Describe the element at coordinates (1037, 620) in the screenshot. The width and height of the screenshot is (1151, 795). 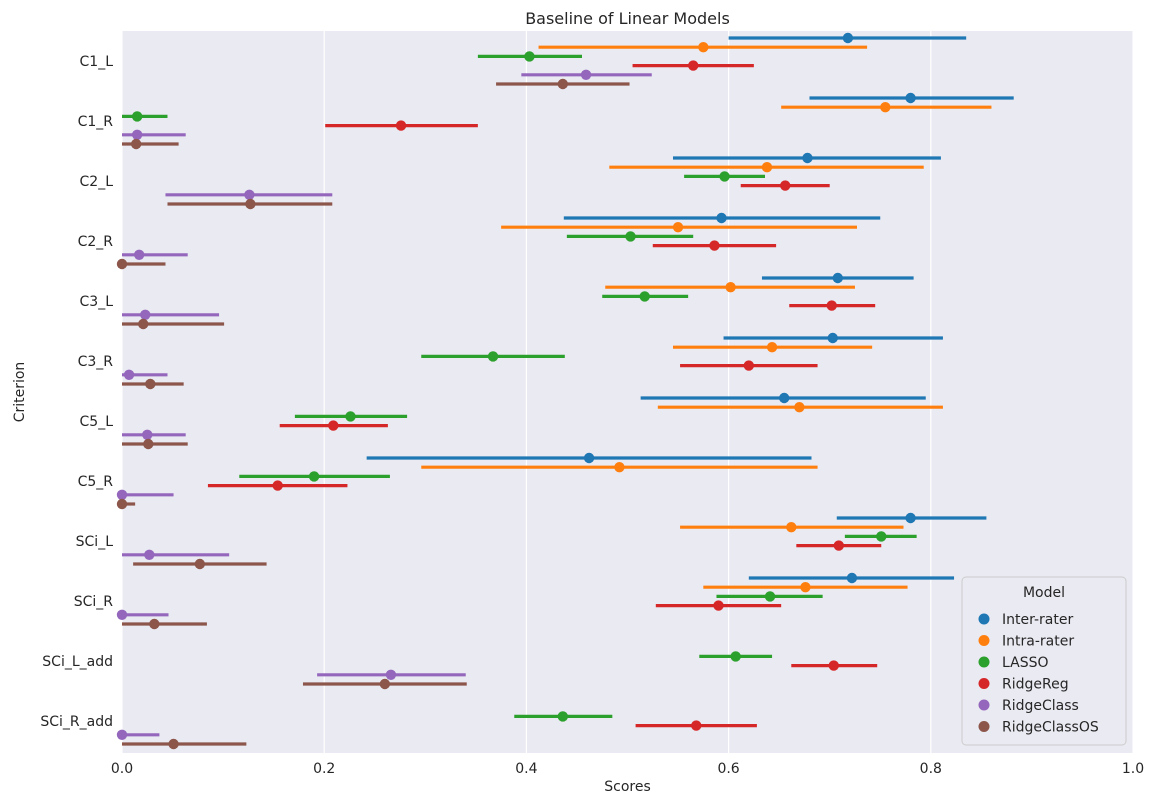
I see `legend-label-inter-rater: Inter-rater` at that location.